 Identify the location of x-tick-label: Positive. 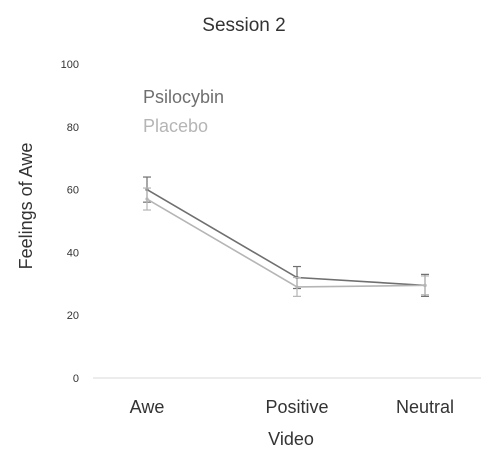
(296, 407).